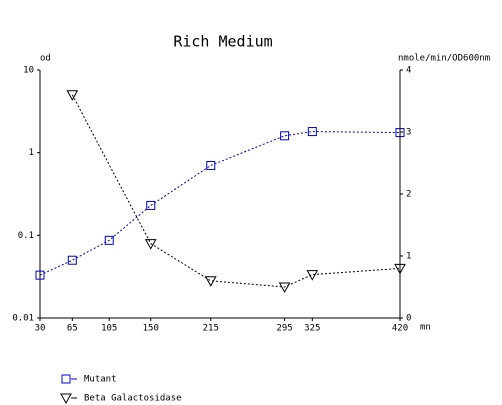 The width and height of the screenshot is (502, 405). What do you see at coordinates (23, 319) in the screenshot?
I see `y-tick-label: 0.01` at bounding box center [23, 319].